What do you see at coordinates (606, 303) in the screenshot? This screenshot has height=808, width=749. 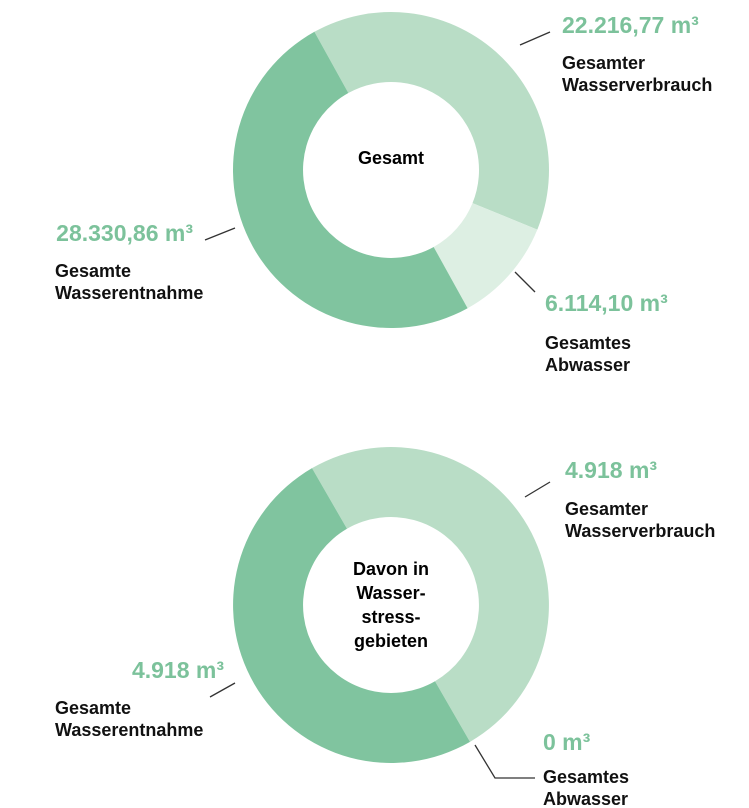 I see `value-label: 6.114,10 m³` at bounding box center [606, 303].